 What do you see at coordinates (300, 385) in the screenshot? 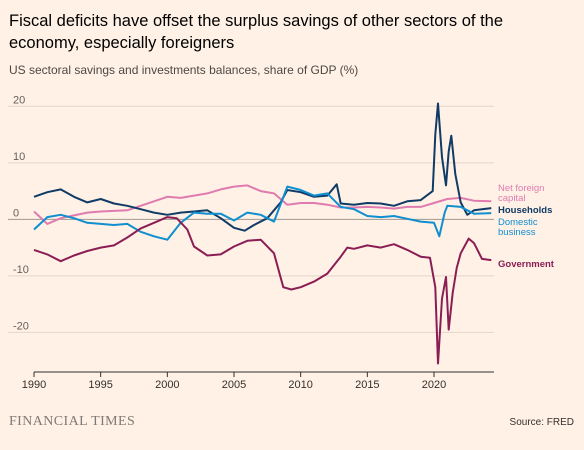
I see `x-tick-label: 2010` at bounding box center [300, 385].